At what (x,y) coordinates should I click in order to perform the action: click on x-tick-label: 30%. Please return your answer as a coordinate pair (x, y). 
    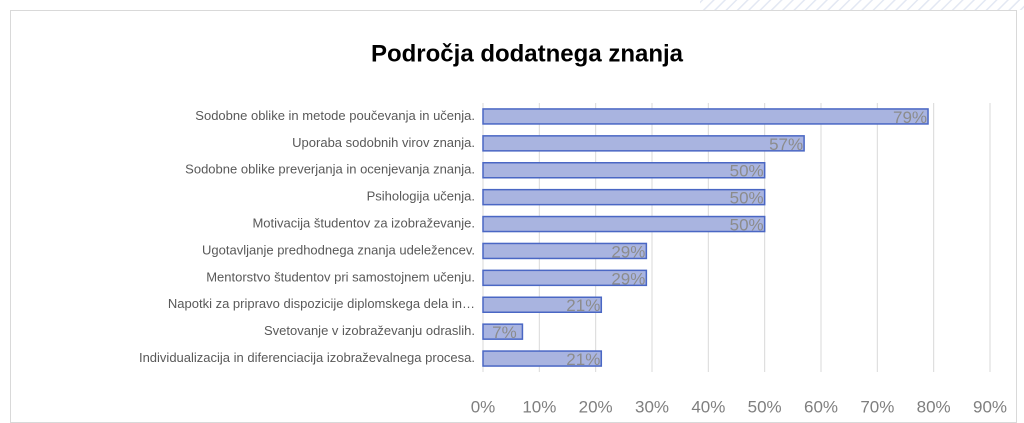
    Looking at the image, I should click on (652, 406).